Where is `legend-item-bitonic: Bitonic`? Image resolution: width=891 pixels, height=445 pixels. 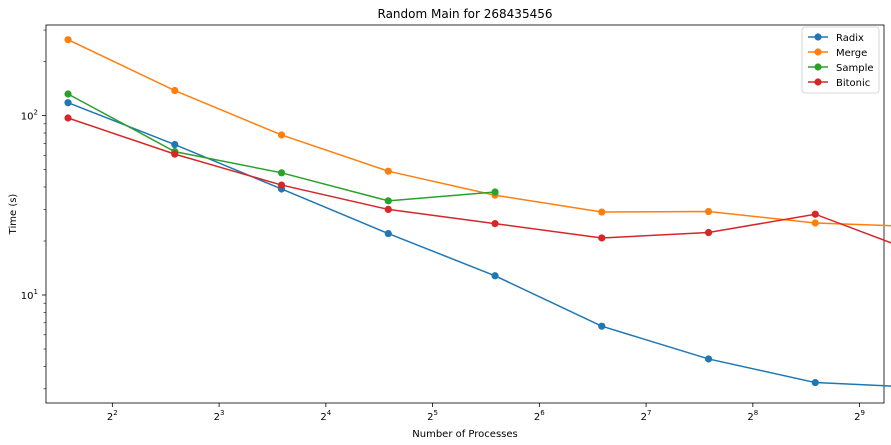
legend-item-bitonic: Bitonic is located at coordinates (839, 83).